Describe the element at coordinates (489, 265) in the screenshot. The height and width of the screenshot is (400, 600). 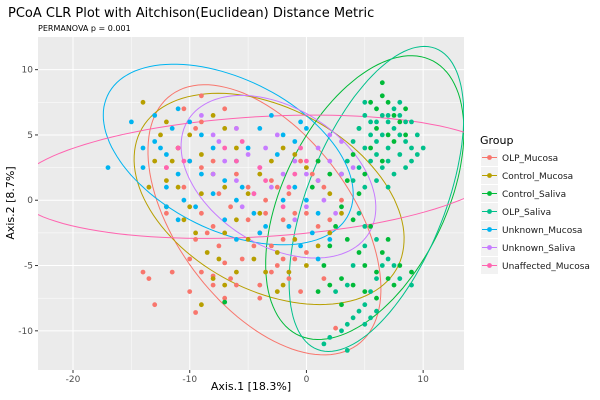
I see `legend-point-unaffected-mucosa` at that location.